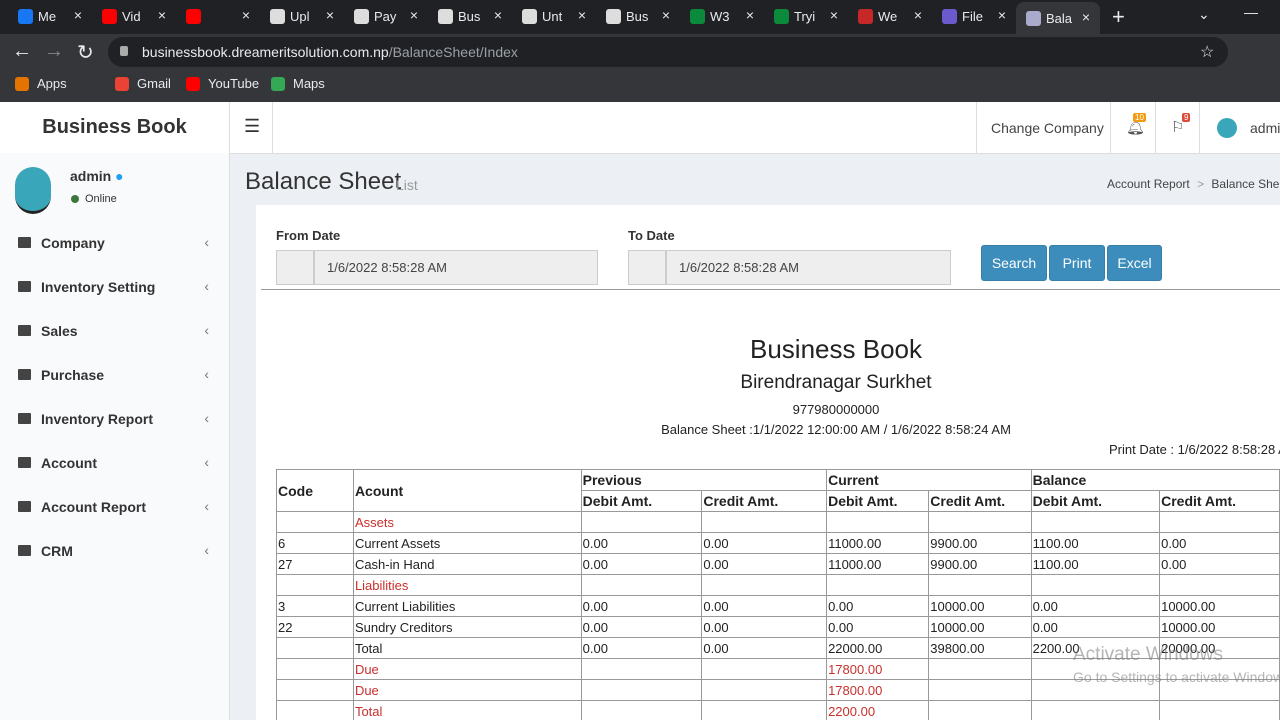  I want to click on search-button: Search, so click(1014, 263).